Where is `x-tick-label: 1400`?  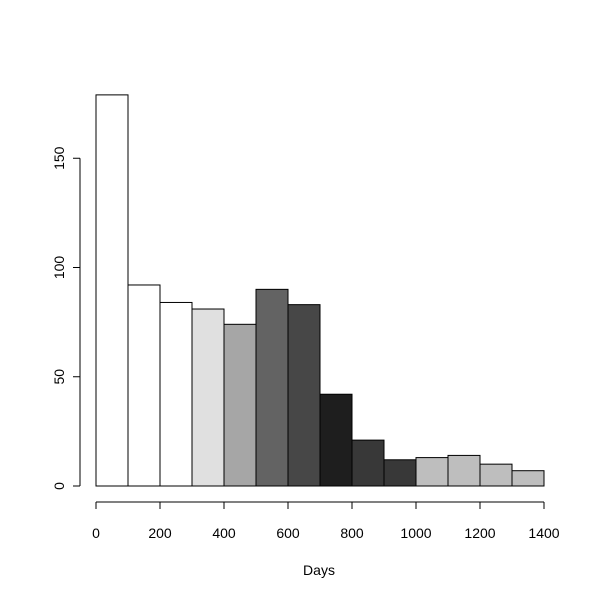
x-tick-label: 1400 is located at coordinates (543, 533).